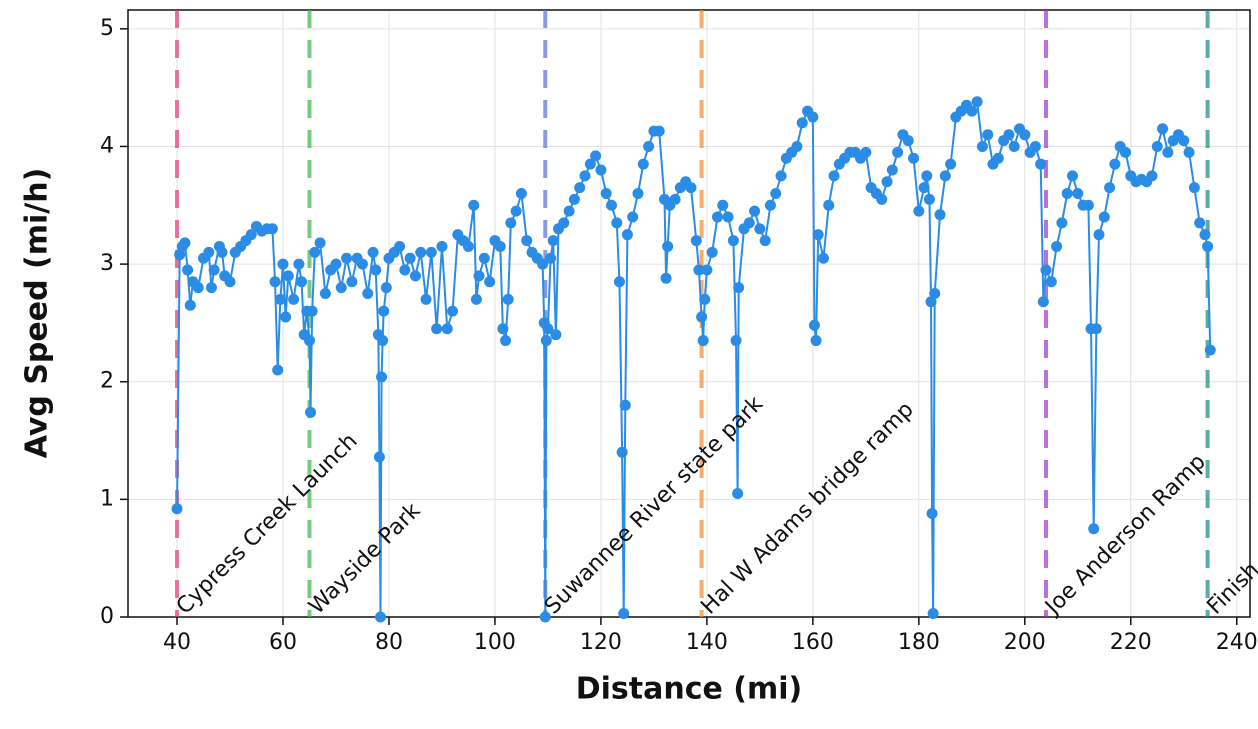  Describe the element at coordinates (283, 642) in the screenshot. I see `x-tick-label: 60` at that location.